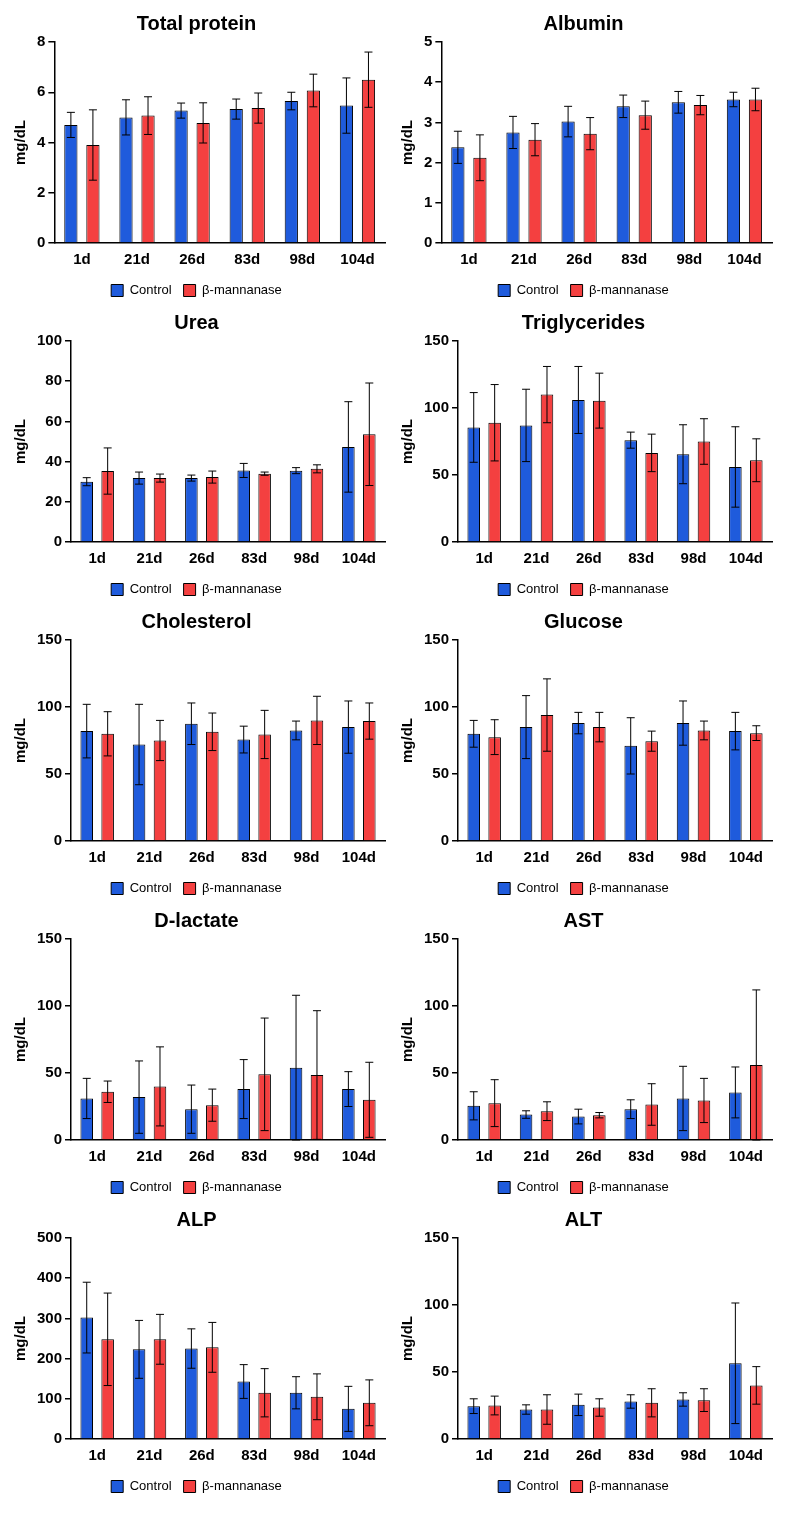 This screenshot has width=790, height=1515. I want to click on chart-title: ALT, so click(583, 1218).